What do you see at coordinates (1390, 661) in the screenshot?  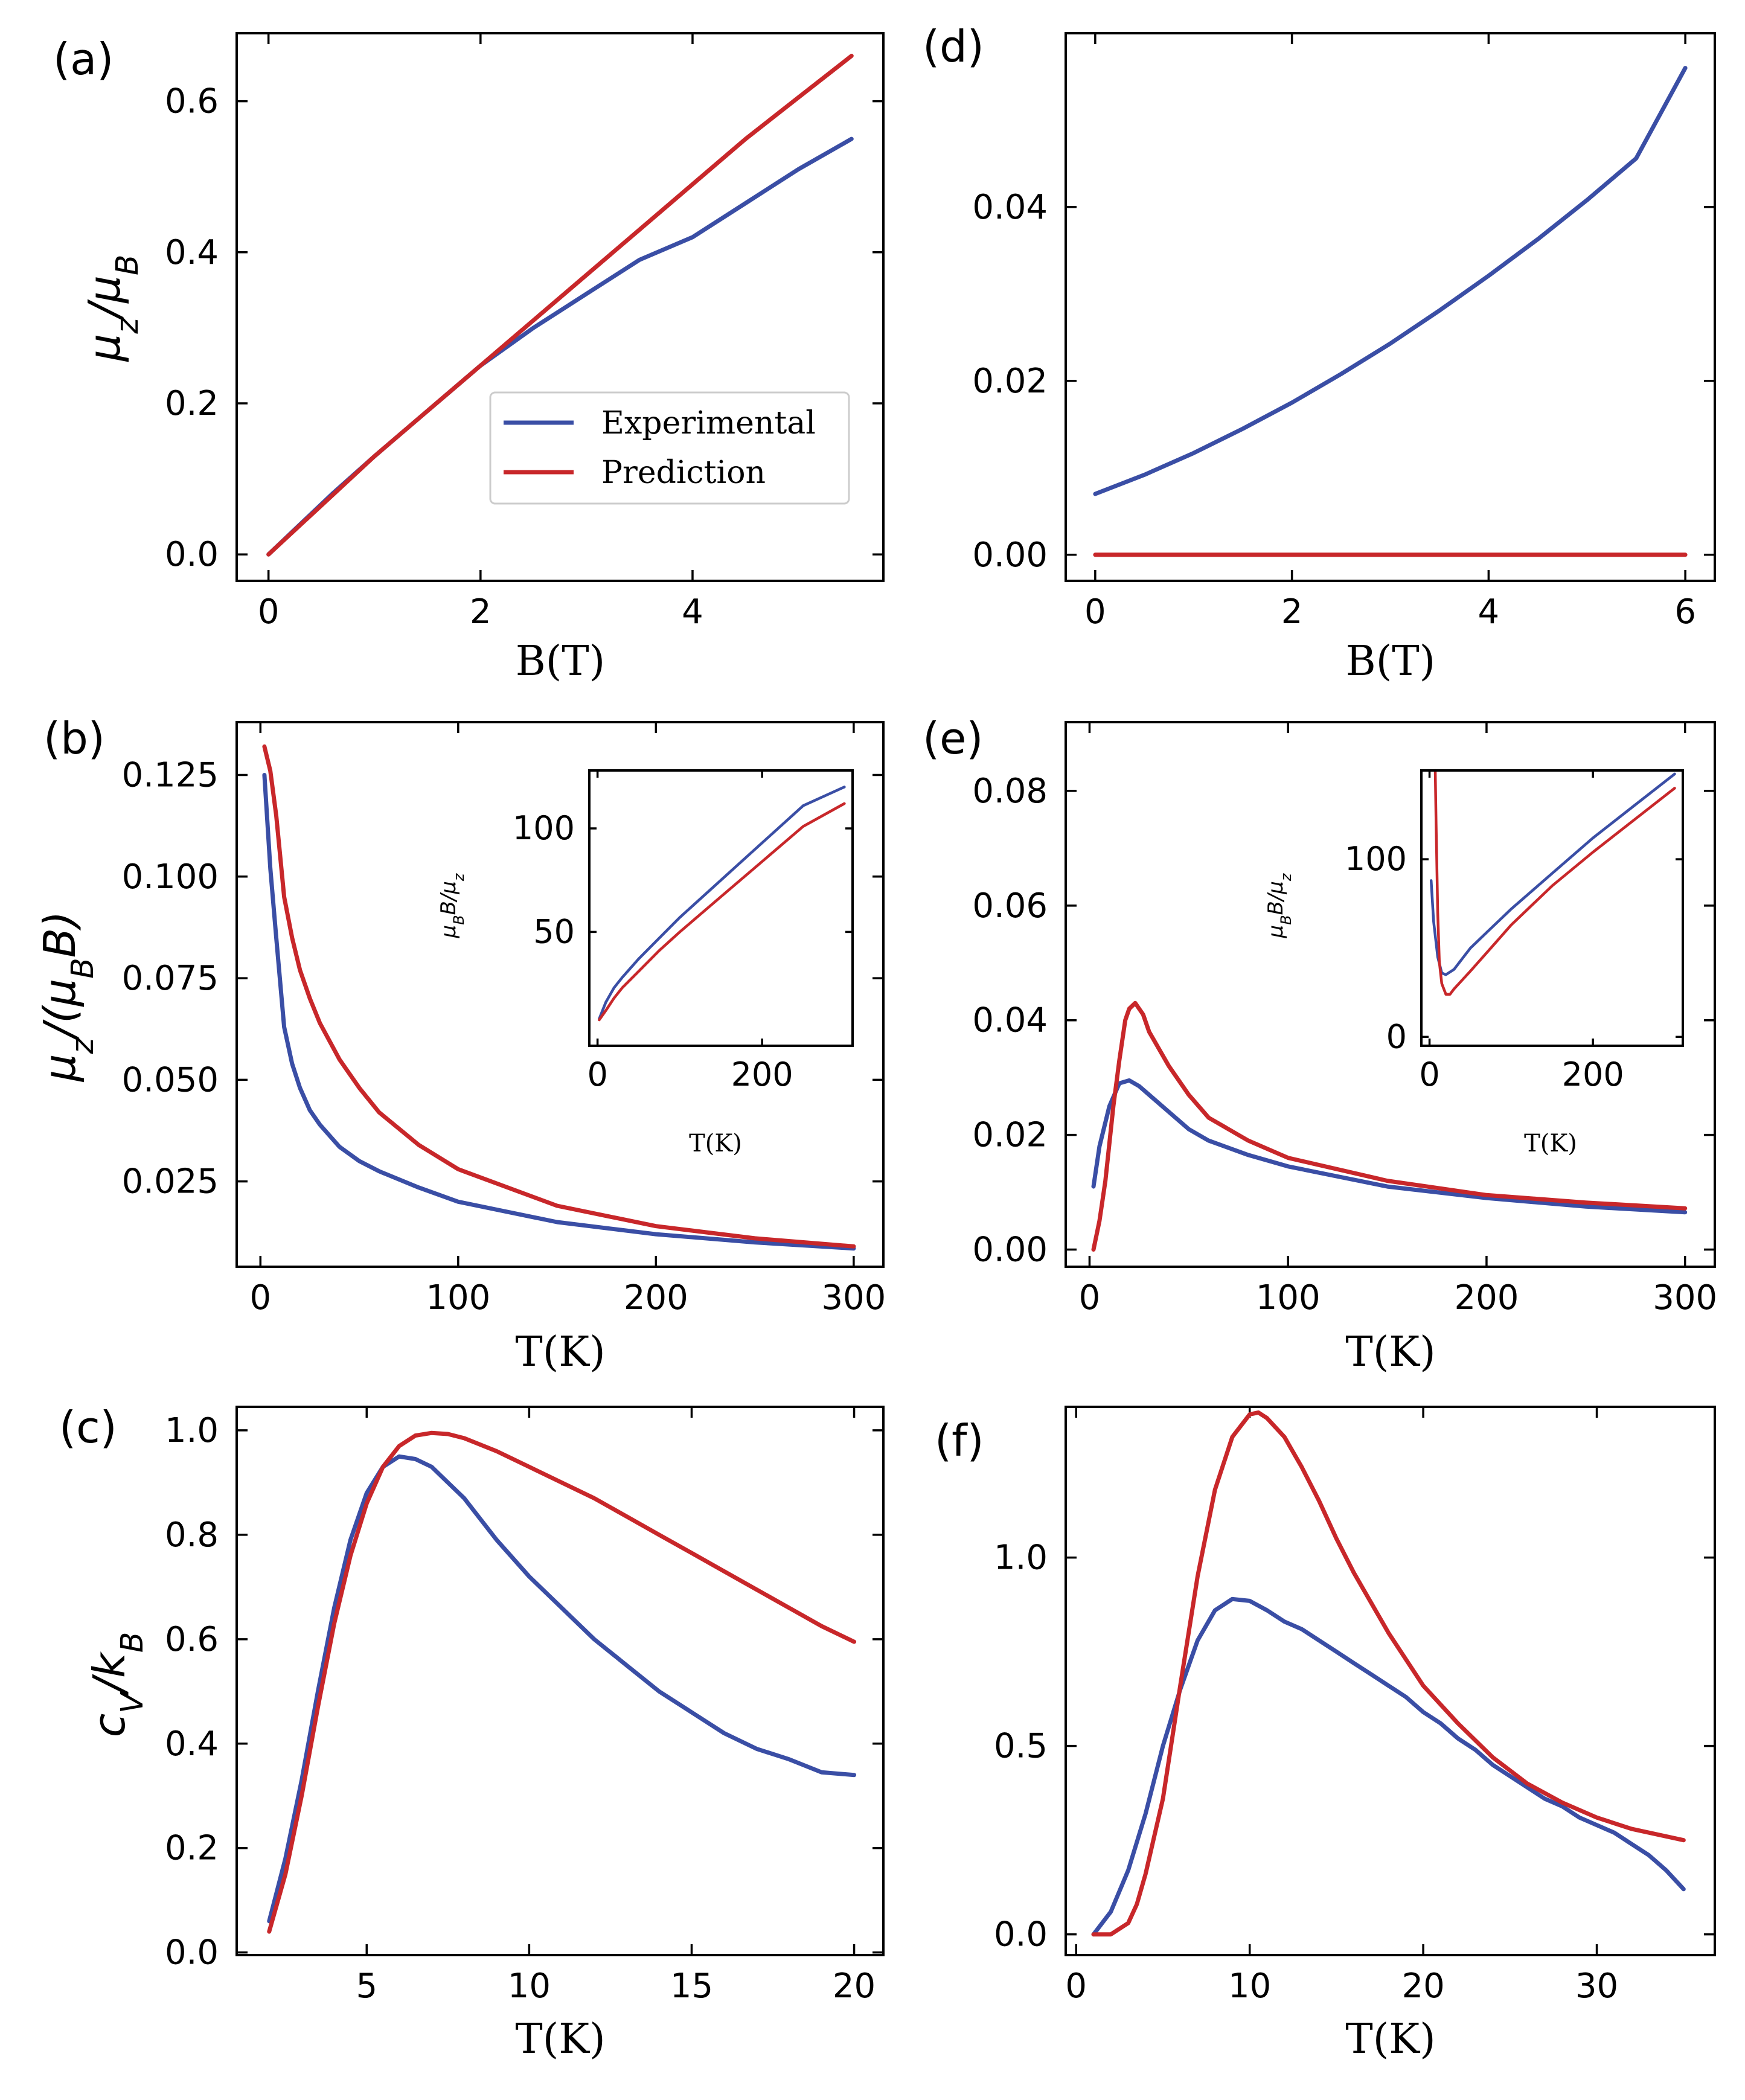 I see `x-axis-label-d: B(T)` at bounding box center [1390, 661].